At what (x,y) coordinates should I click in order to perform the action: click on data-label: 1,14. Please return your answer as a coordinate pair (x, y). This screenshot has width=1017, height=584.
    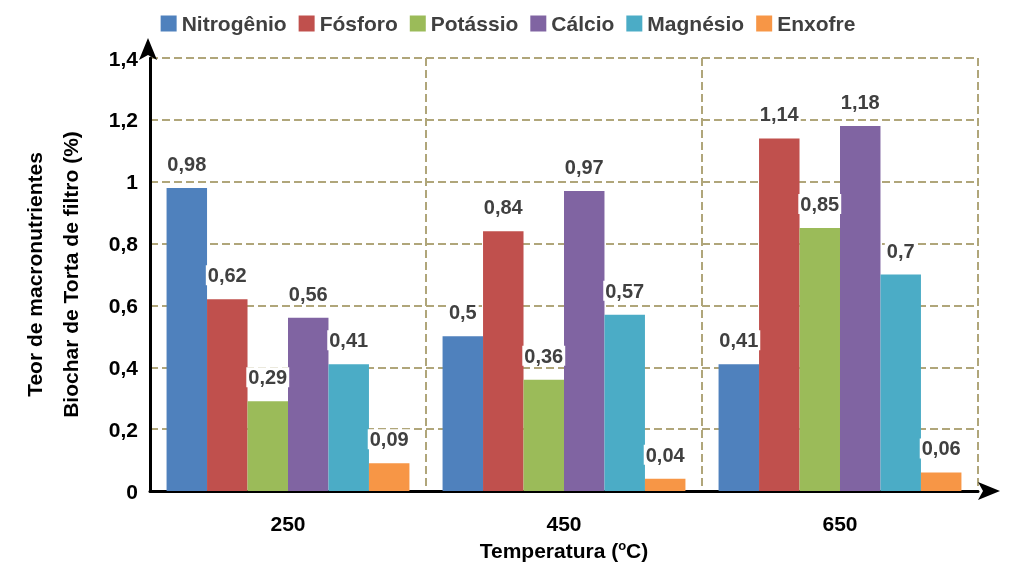
    Looking at the image, I should click on (779, 114).